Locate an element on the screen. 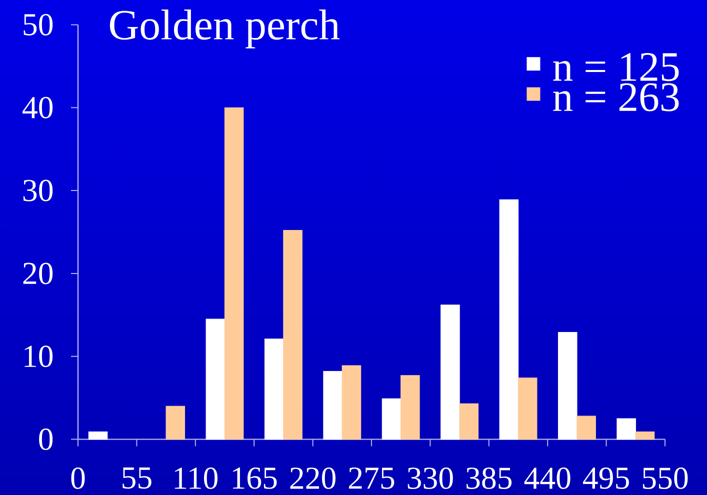 This screenshot has width=707, height=495. x-tick-label: 495 is located at coordinates (606, 478).